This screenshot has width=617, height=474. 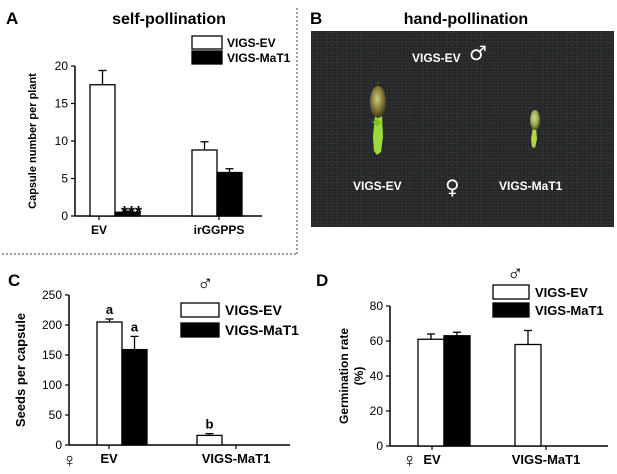 I want to click on chart-a-y-tick-label: 0, so click(x=64, y=216).